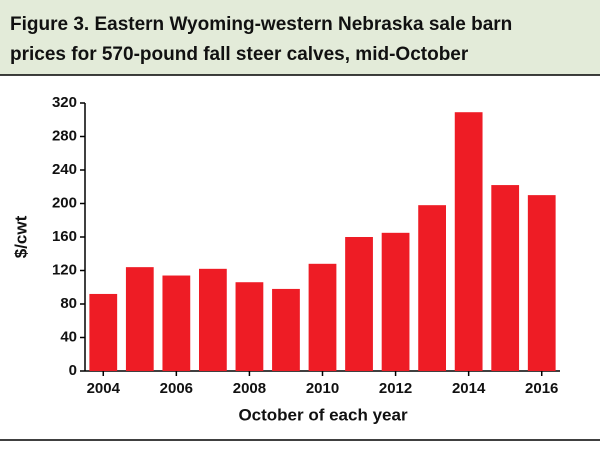 This screenshot has height=451, width=600. Describe the element at coordinates (323, 414) in the screenshot. I see `x-axis-label: October of each year` at that location.